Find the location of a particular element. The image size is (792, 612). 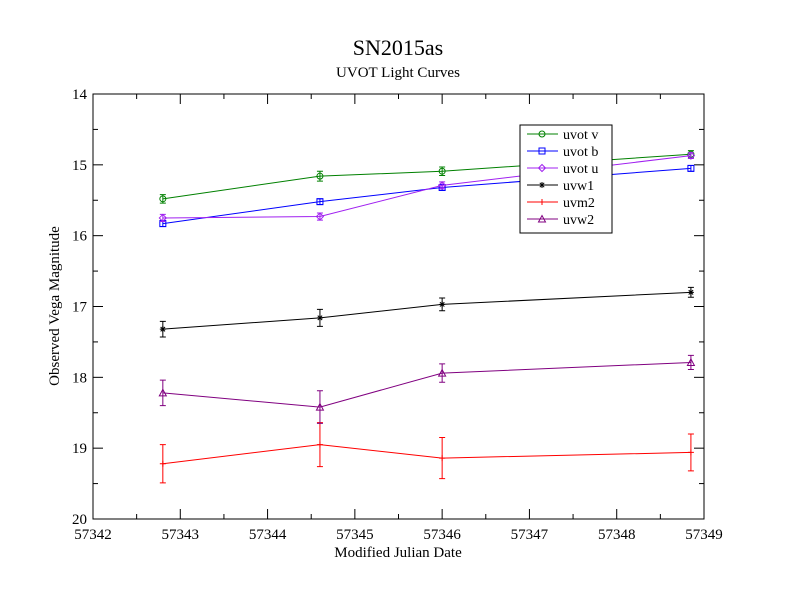

x-tick-label: 57344 is located at coordinates (268, 535).